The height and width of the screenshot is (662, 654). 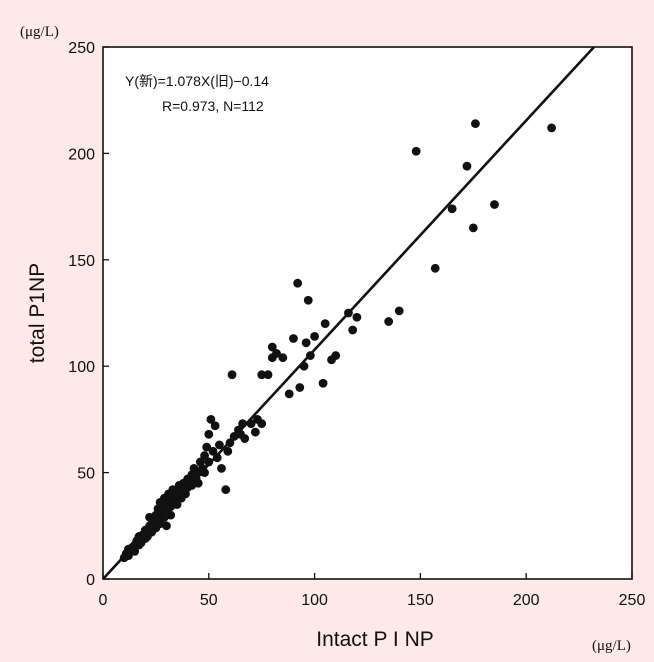 I want to click on y-axis-title: total P1NP, so click(x=37, y=313).